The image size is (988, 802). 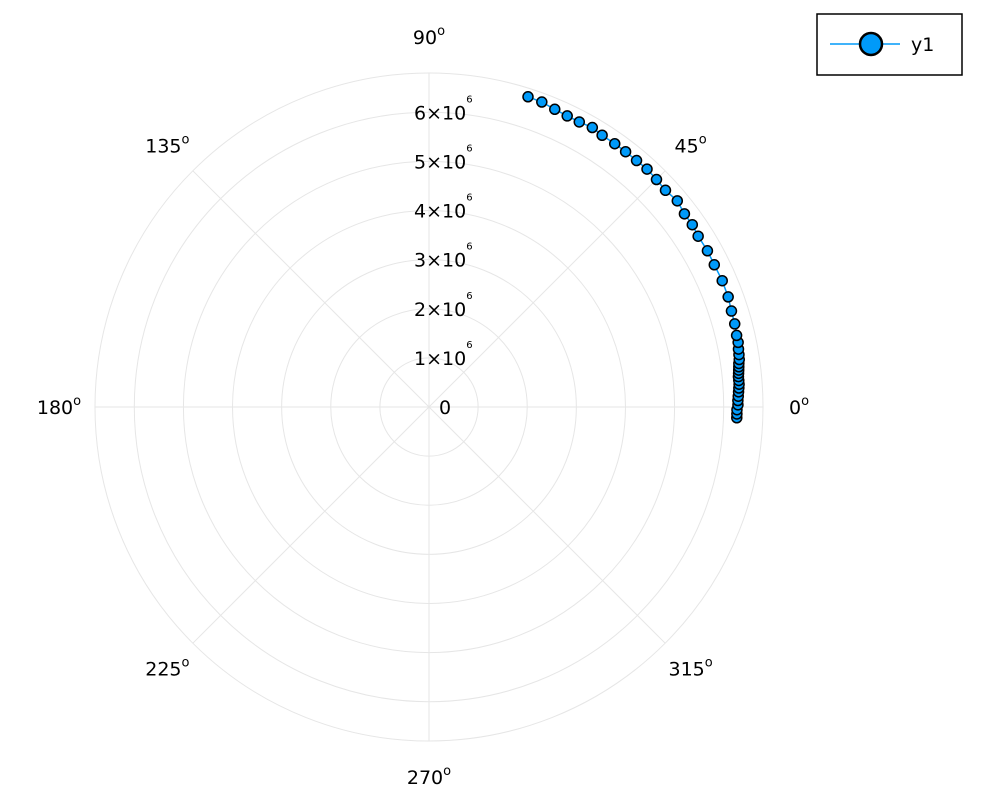 What do you see at coordinates (922, 45) in the screenshot?
I see `legend-entry-y1: y1` at bounding box center [922, 45].